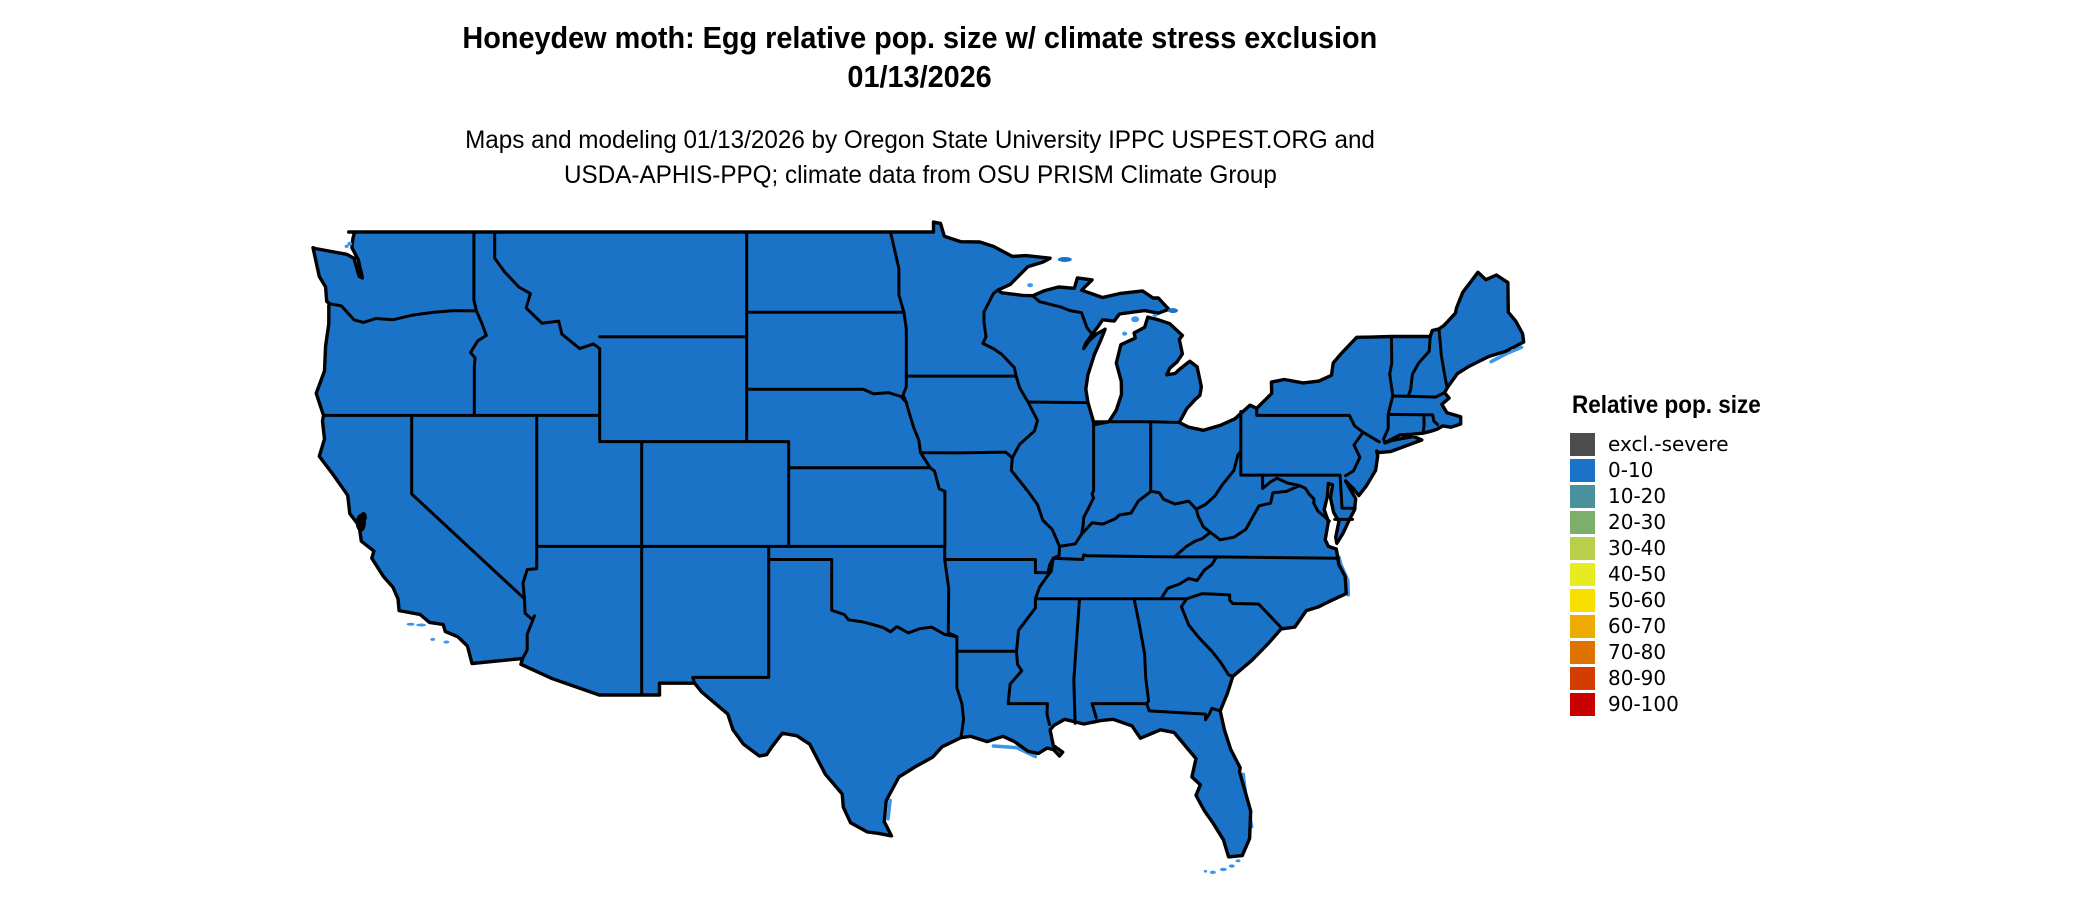 The width and height of the screenshot is (2100, 897). Describe the element at coordinates (1637, 678) in the screenshot. I see `legend-label: 80-90` at that location.